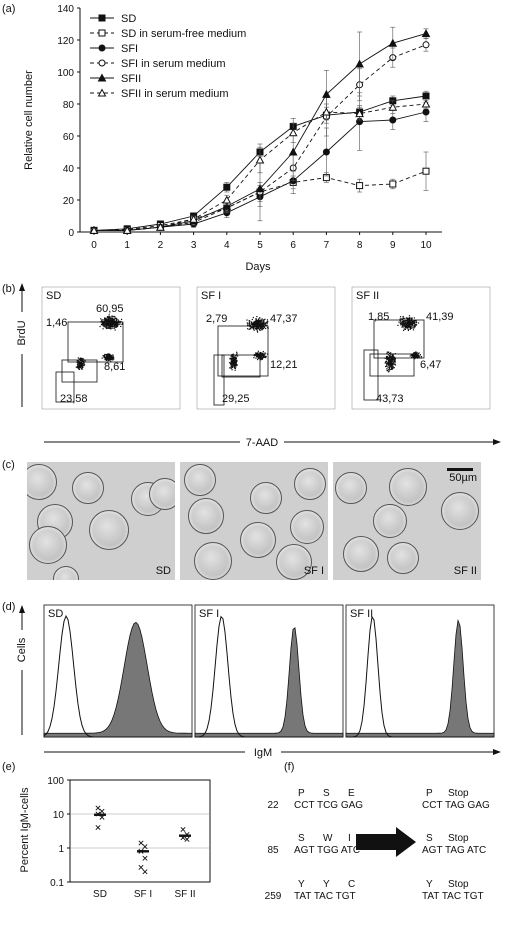  Describe the element at coordinates (117, 676) in the screenshot. I see `isotype-control-histogram` at that location.